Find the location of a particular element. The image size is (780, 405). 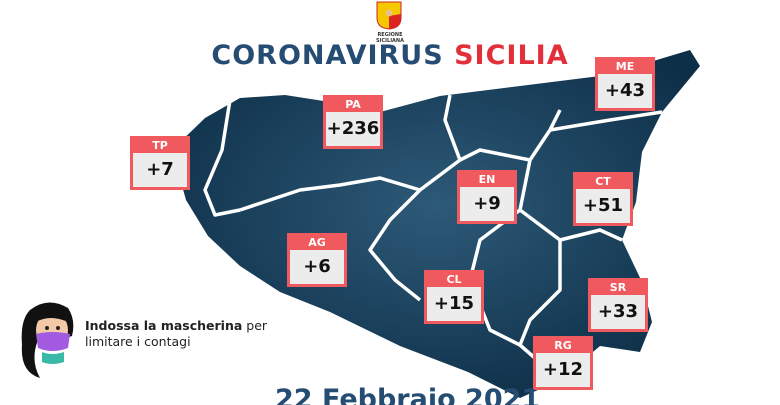

badge-ag: AG +6 is located at coordinates (317, 260).